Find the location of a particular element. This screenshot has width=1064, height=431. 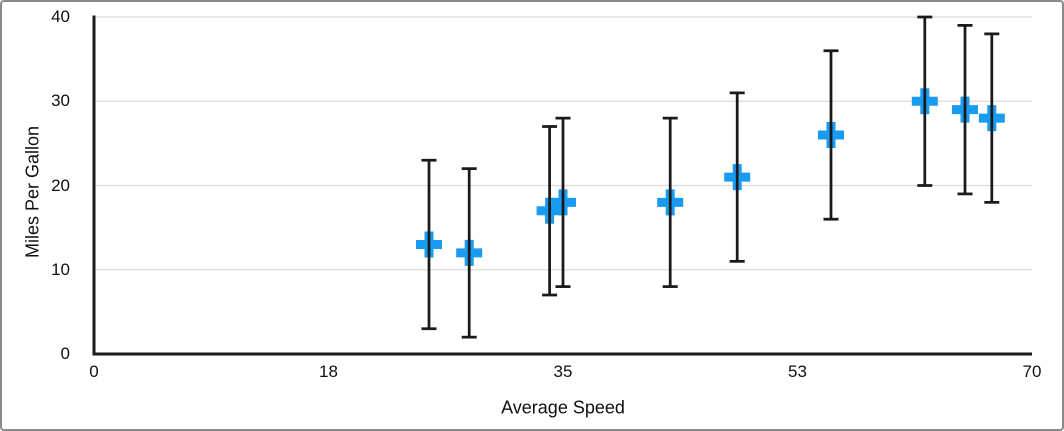

x-tick-label: 18 is located at coordinates (328, 371).